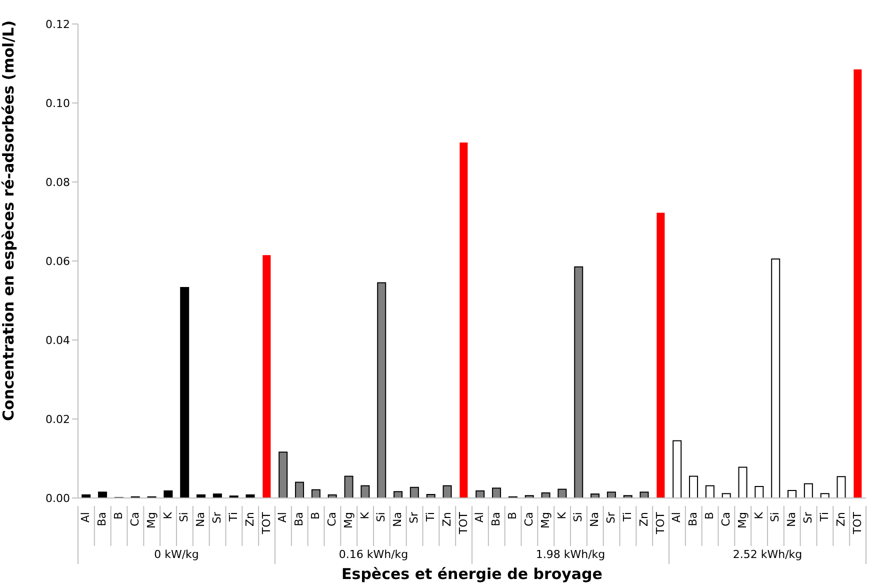  Describe the element at coordinates (373, 554) in the screenshot. I see `text: 0.16 kWh/kg` at that location.